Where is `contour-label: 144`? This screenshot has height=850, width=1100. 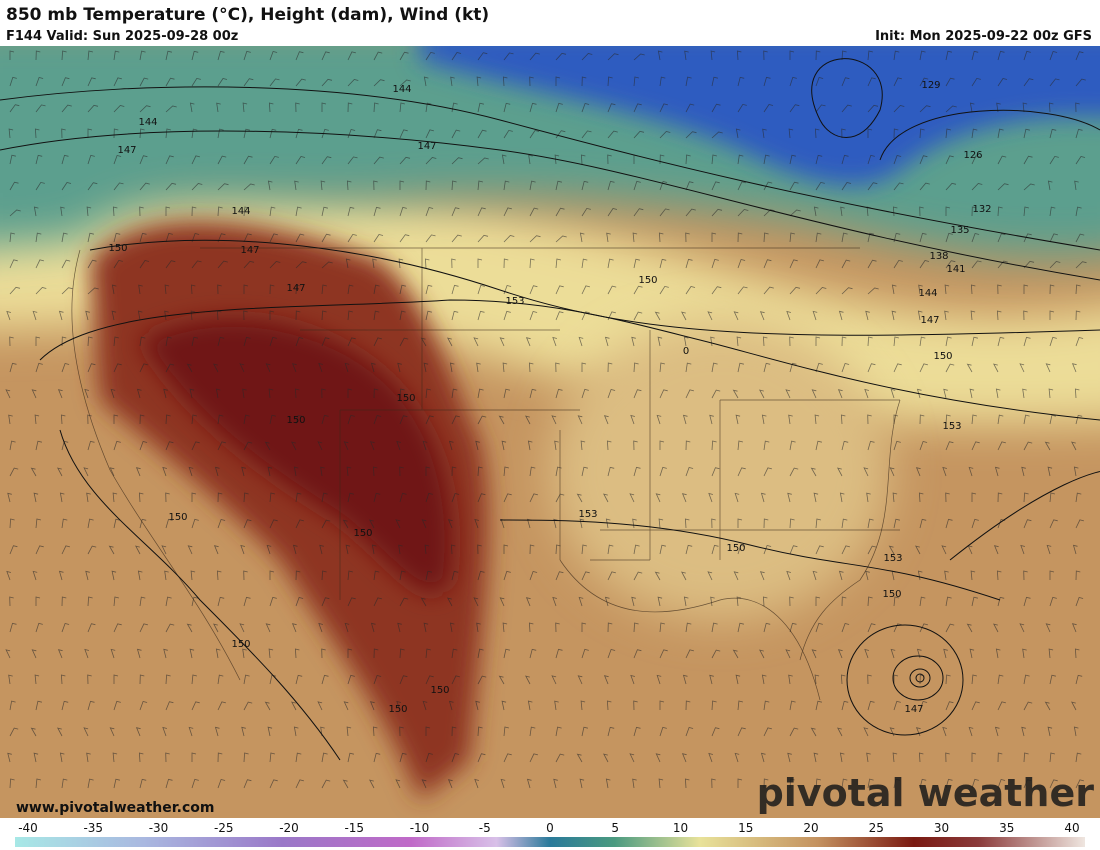
contour-label: 144 is located at coordinates (240, 211).